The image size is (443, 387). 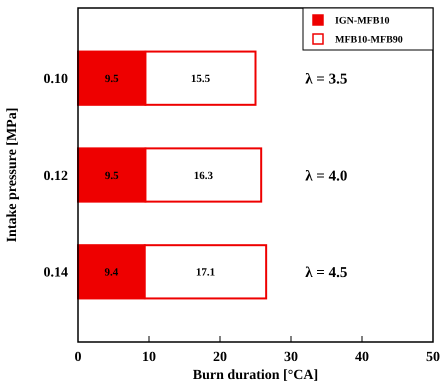 I want to click on annotation: λ = 3.5, so click(x=326, y=79).